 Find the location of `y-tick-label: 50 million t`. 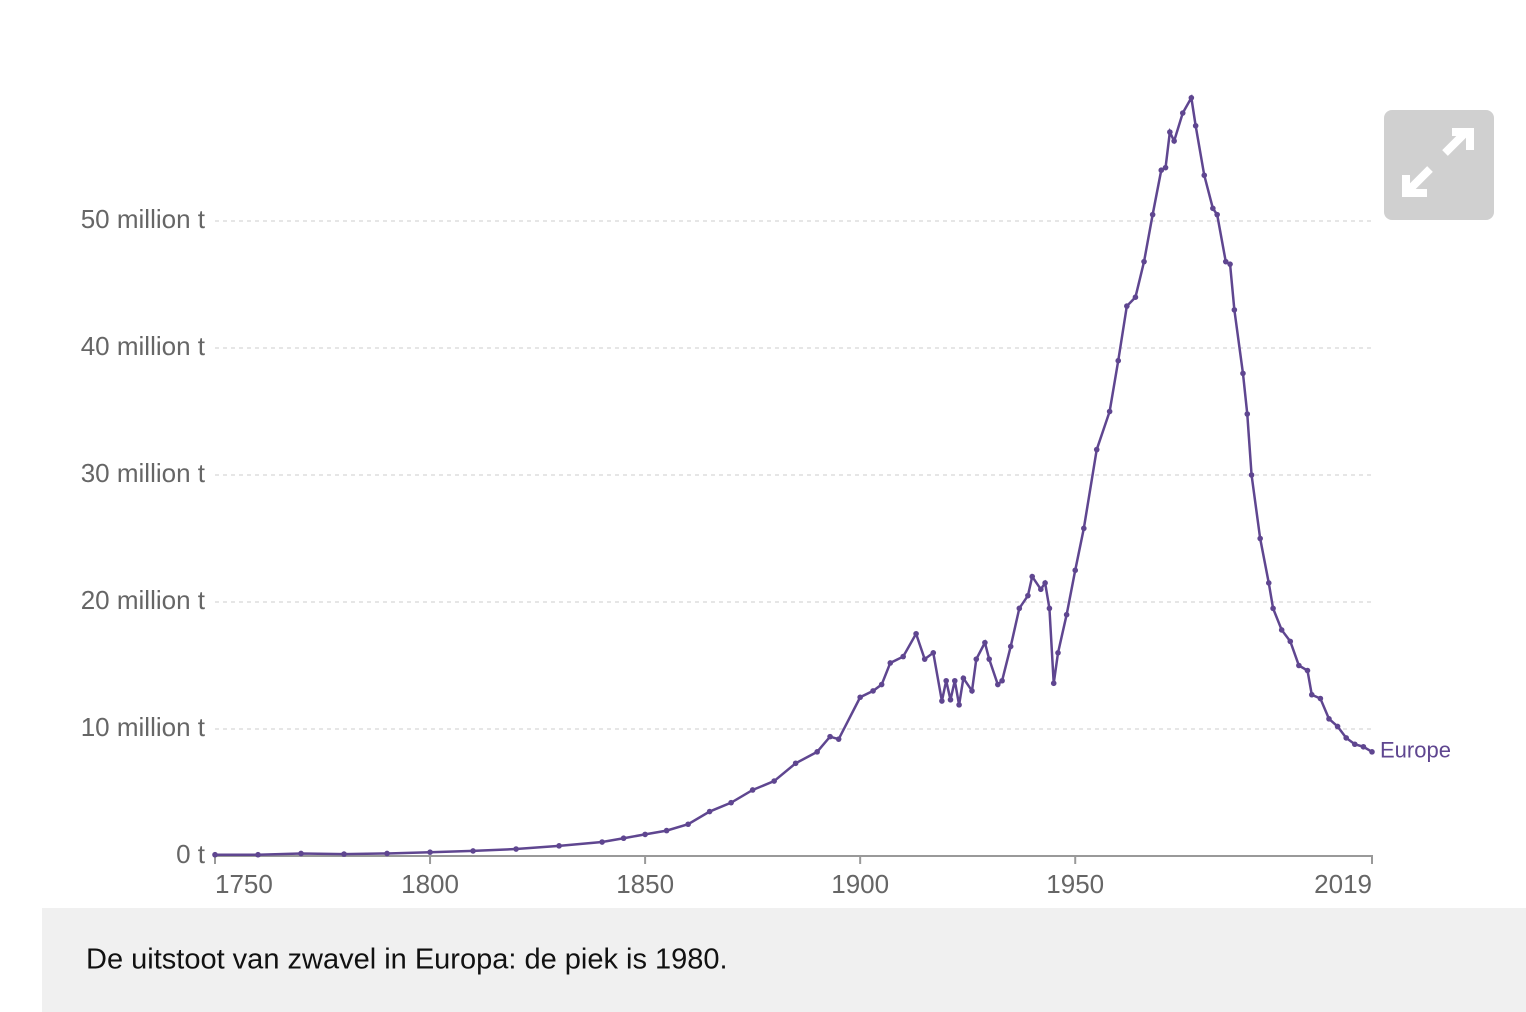

y-tick-label: 50 million t is located at coordinates (143, 219).